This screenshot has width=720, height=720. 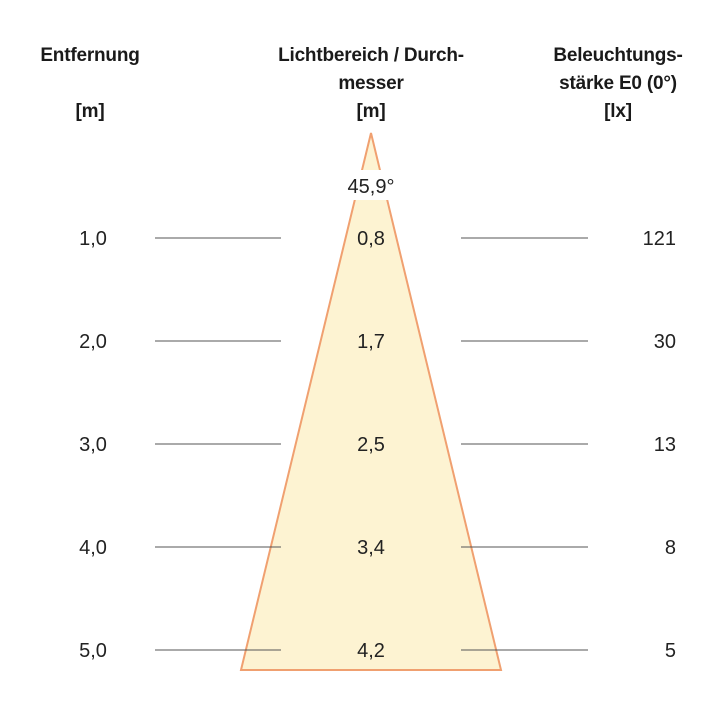 What do you see at coordinates (90, 111) in the screenshot?
I see `distance-header-unit: [m]` at bounding box center [90, 111].